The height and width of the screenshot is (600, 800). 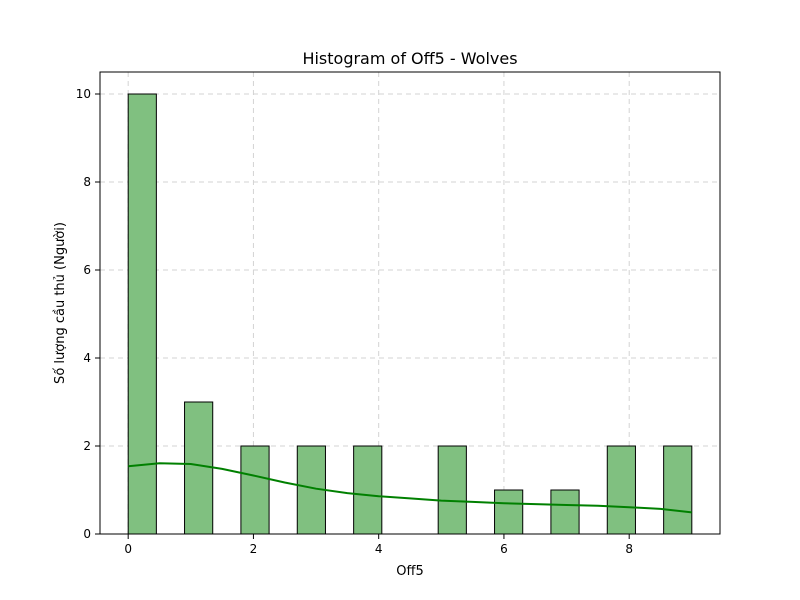 What do you see at coordinates (504, 549) in the screenshot?
I see `x-tick-label: 6` at bounding box center [504, 549].